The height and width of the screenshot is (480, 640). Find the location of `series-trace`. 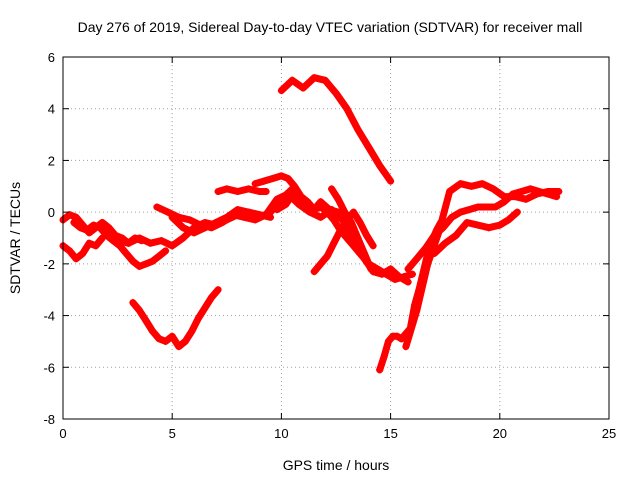

series-trace is located at coordinates (232, 211).